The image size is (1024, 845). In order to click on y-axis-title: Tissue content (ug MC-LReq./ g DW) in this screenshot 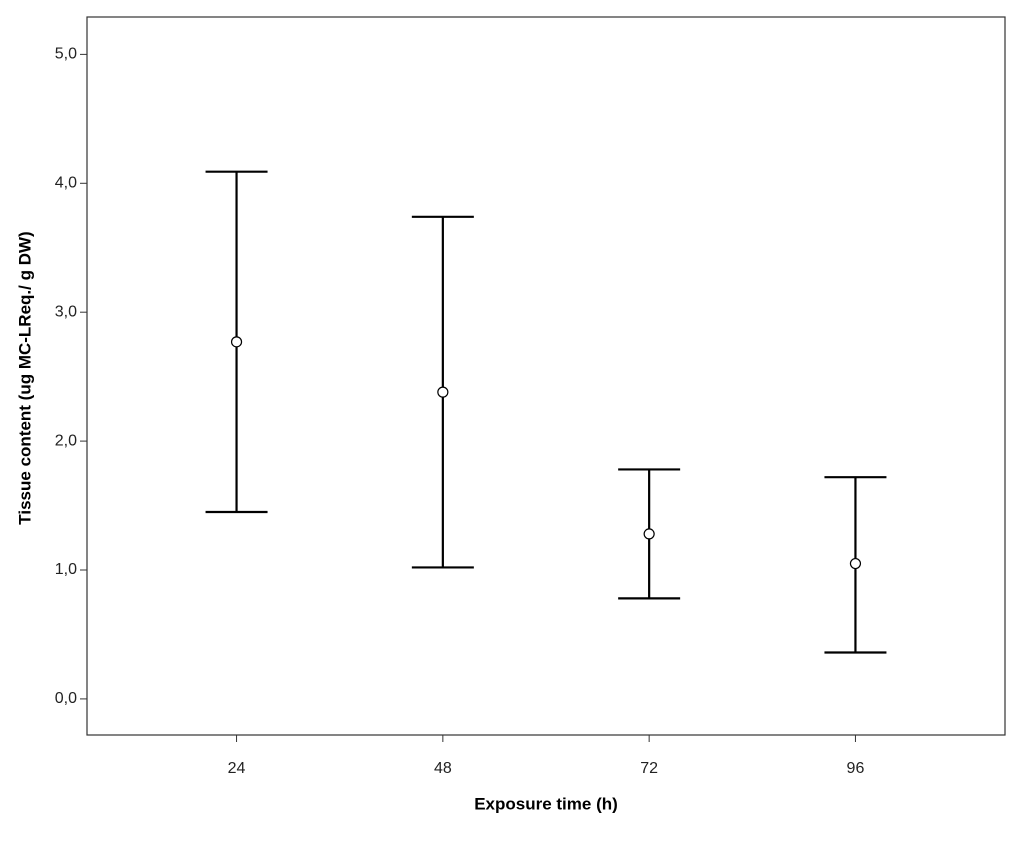, I will do `click(24, 377)`.